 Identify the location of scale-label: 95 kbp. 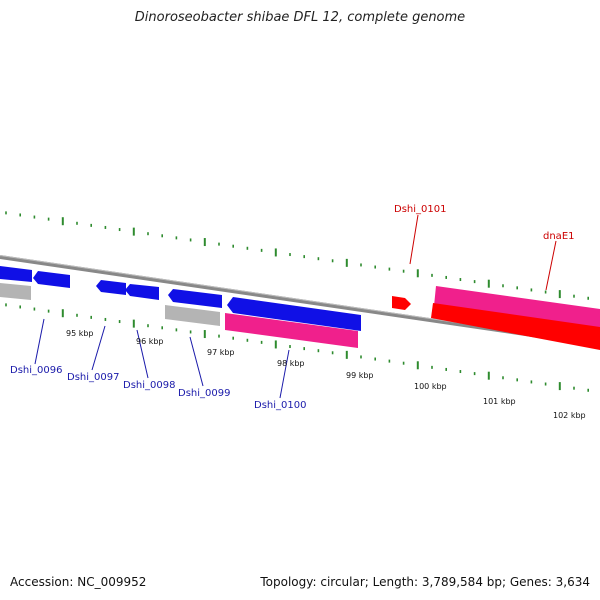
(80, 333).